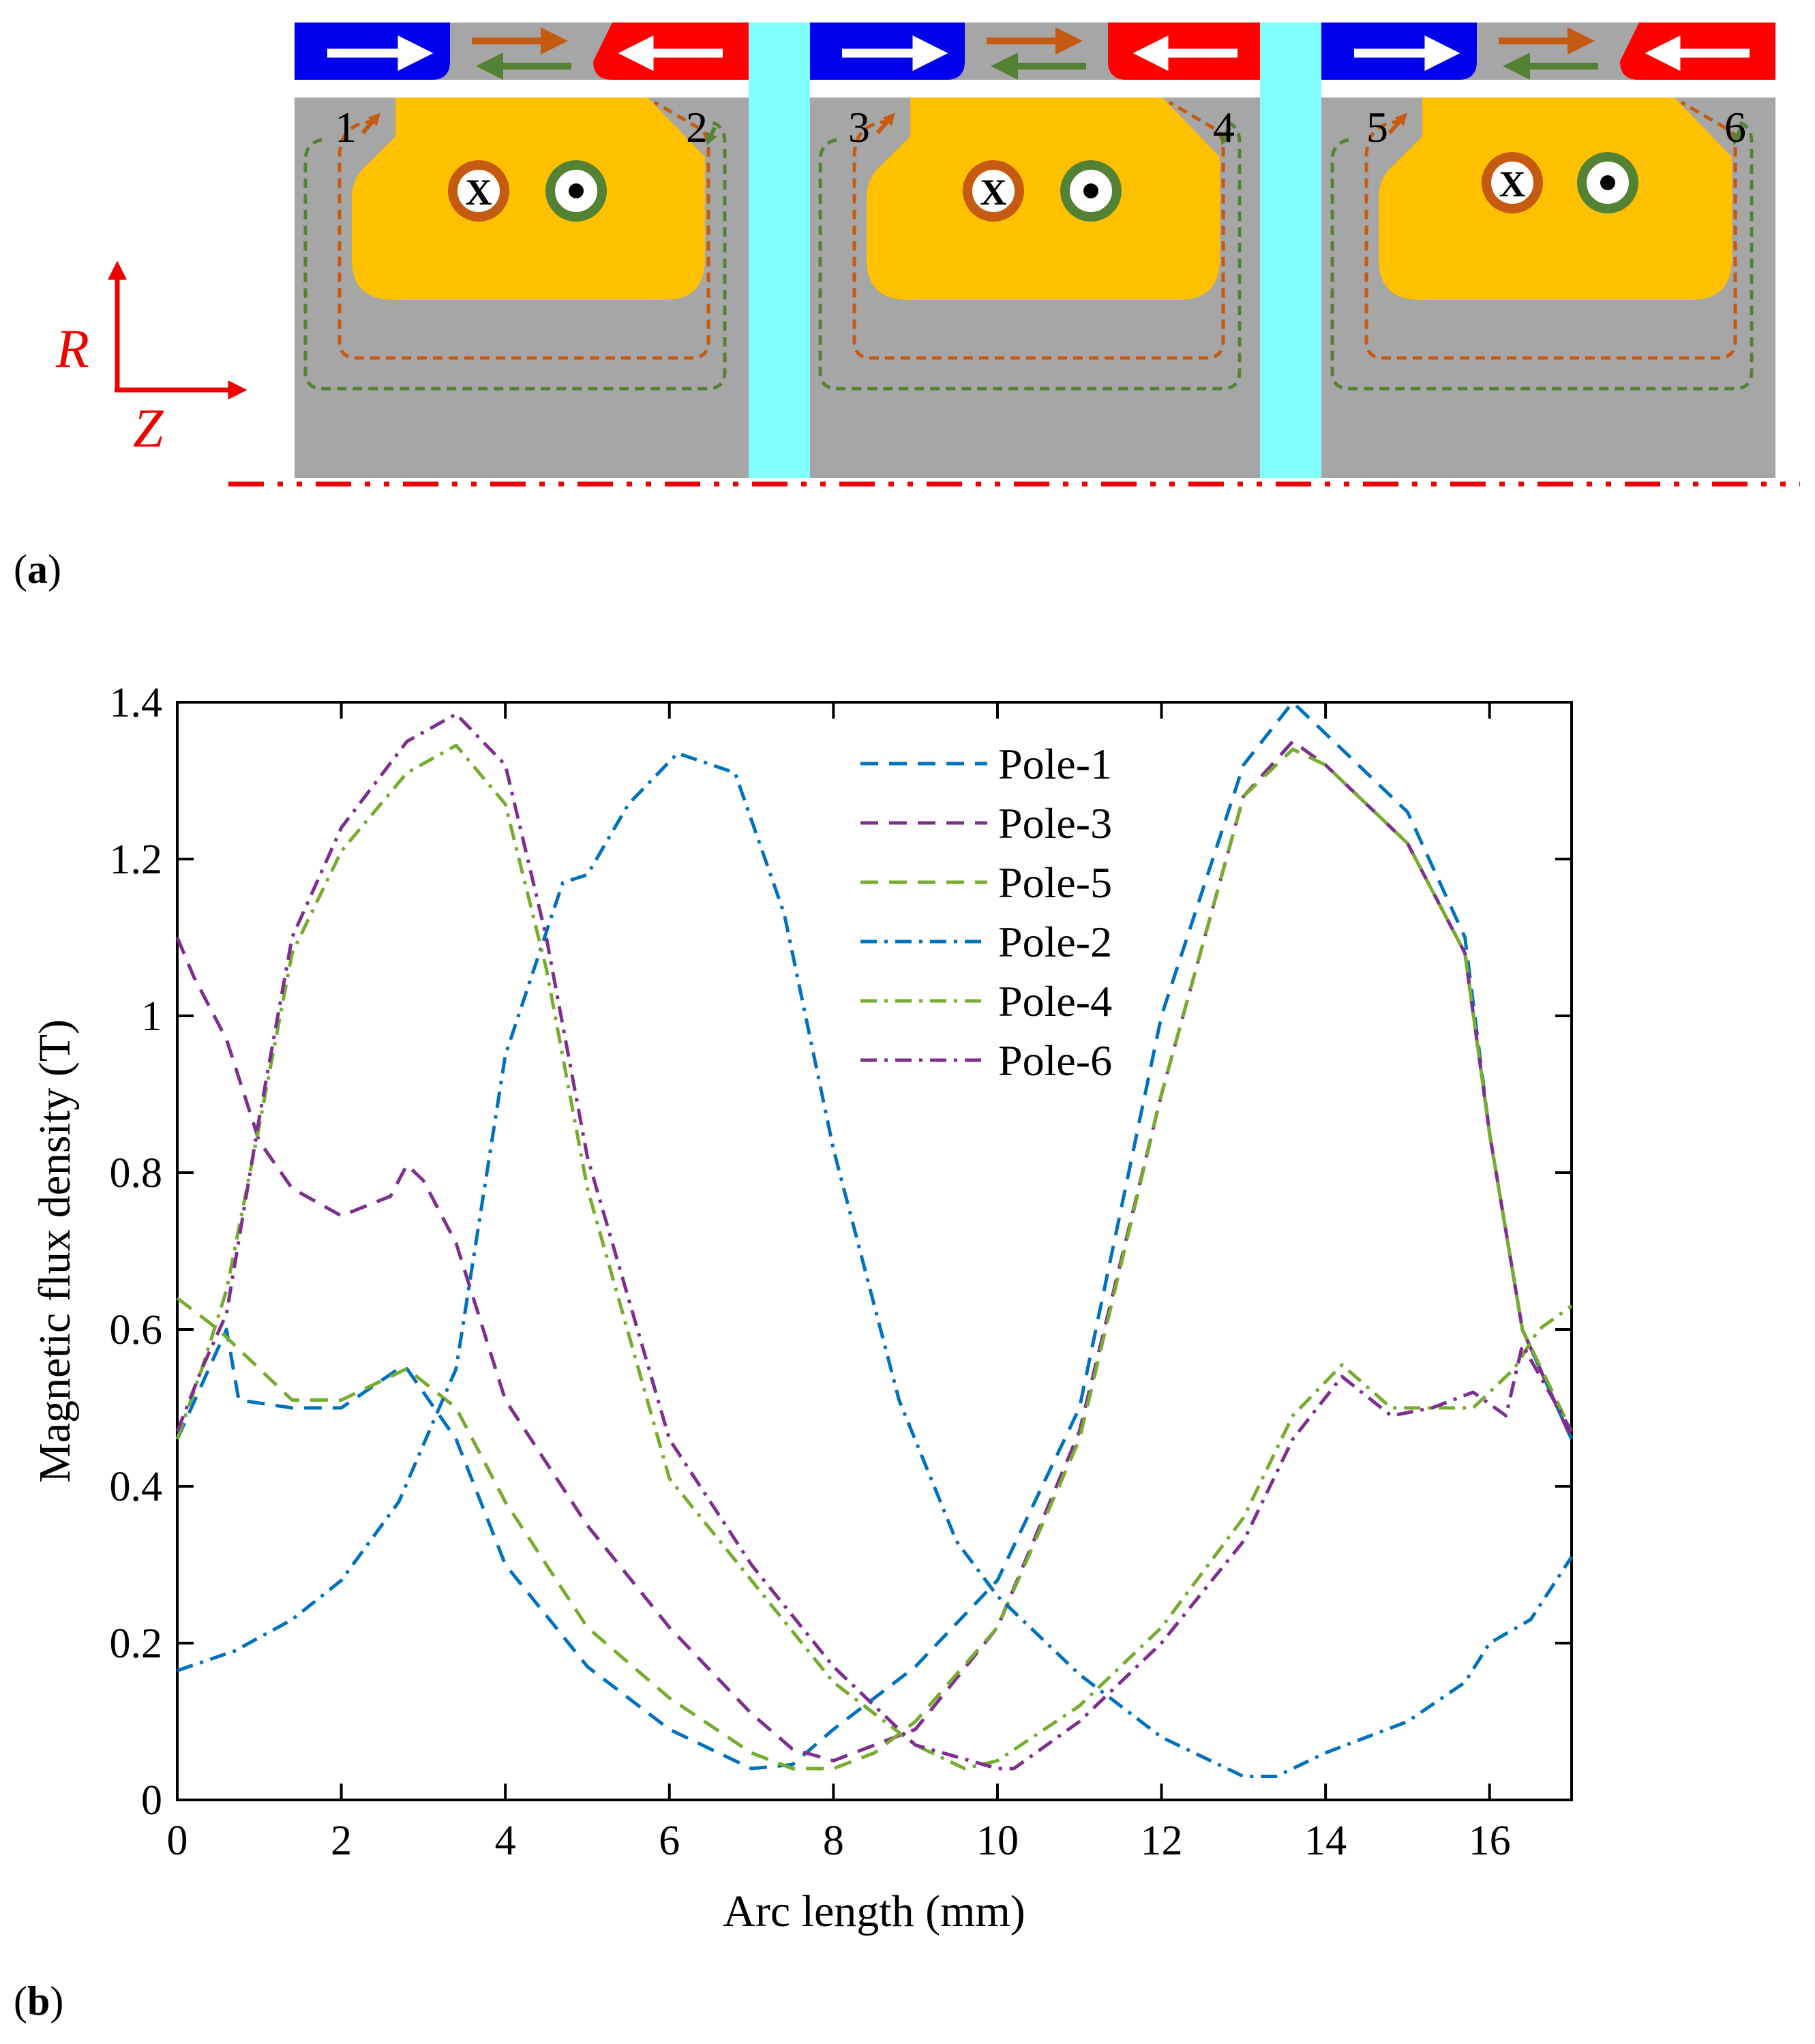 Image resolution: width=1815 pixels, height=2044 pixels. I want to click on y-axis-label: Magnetic flux density (T), so click(55, 1251).